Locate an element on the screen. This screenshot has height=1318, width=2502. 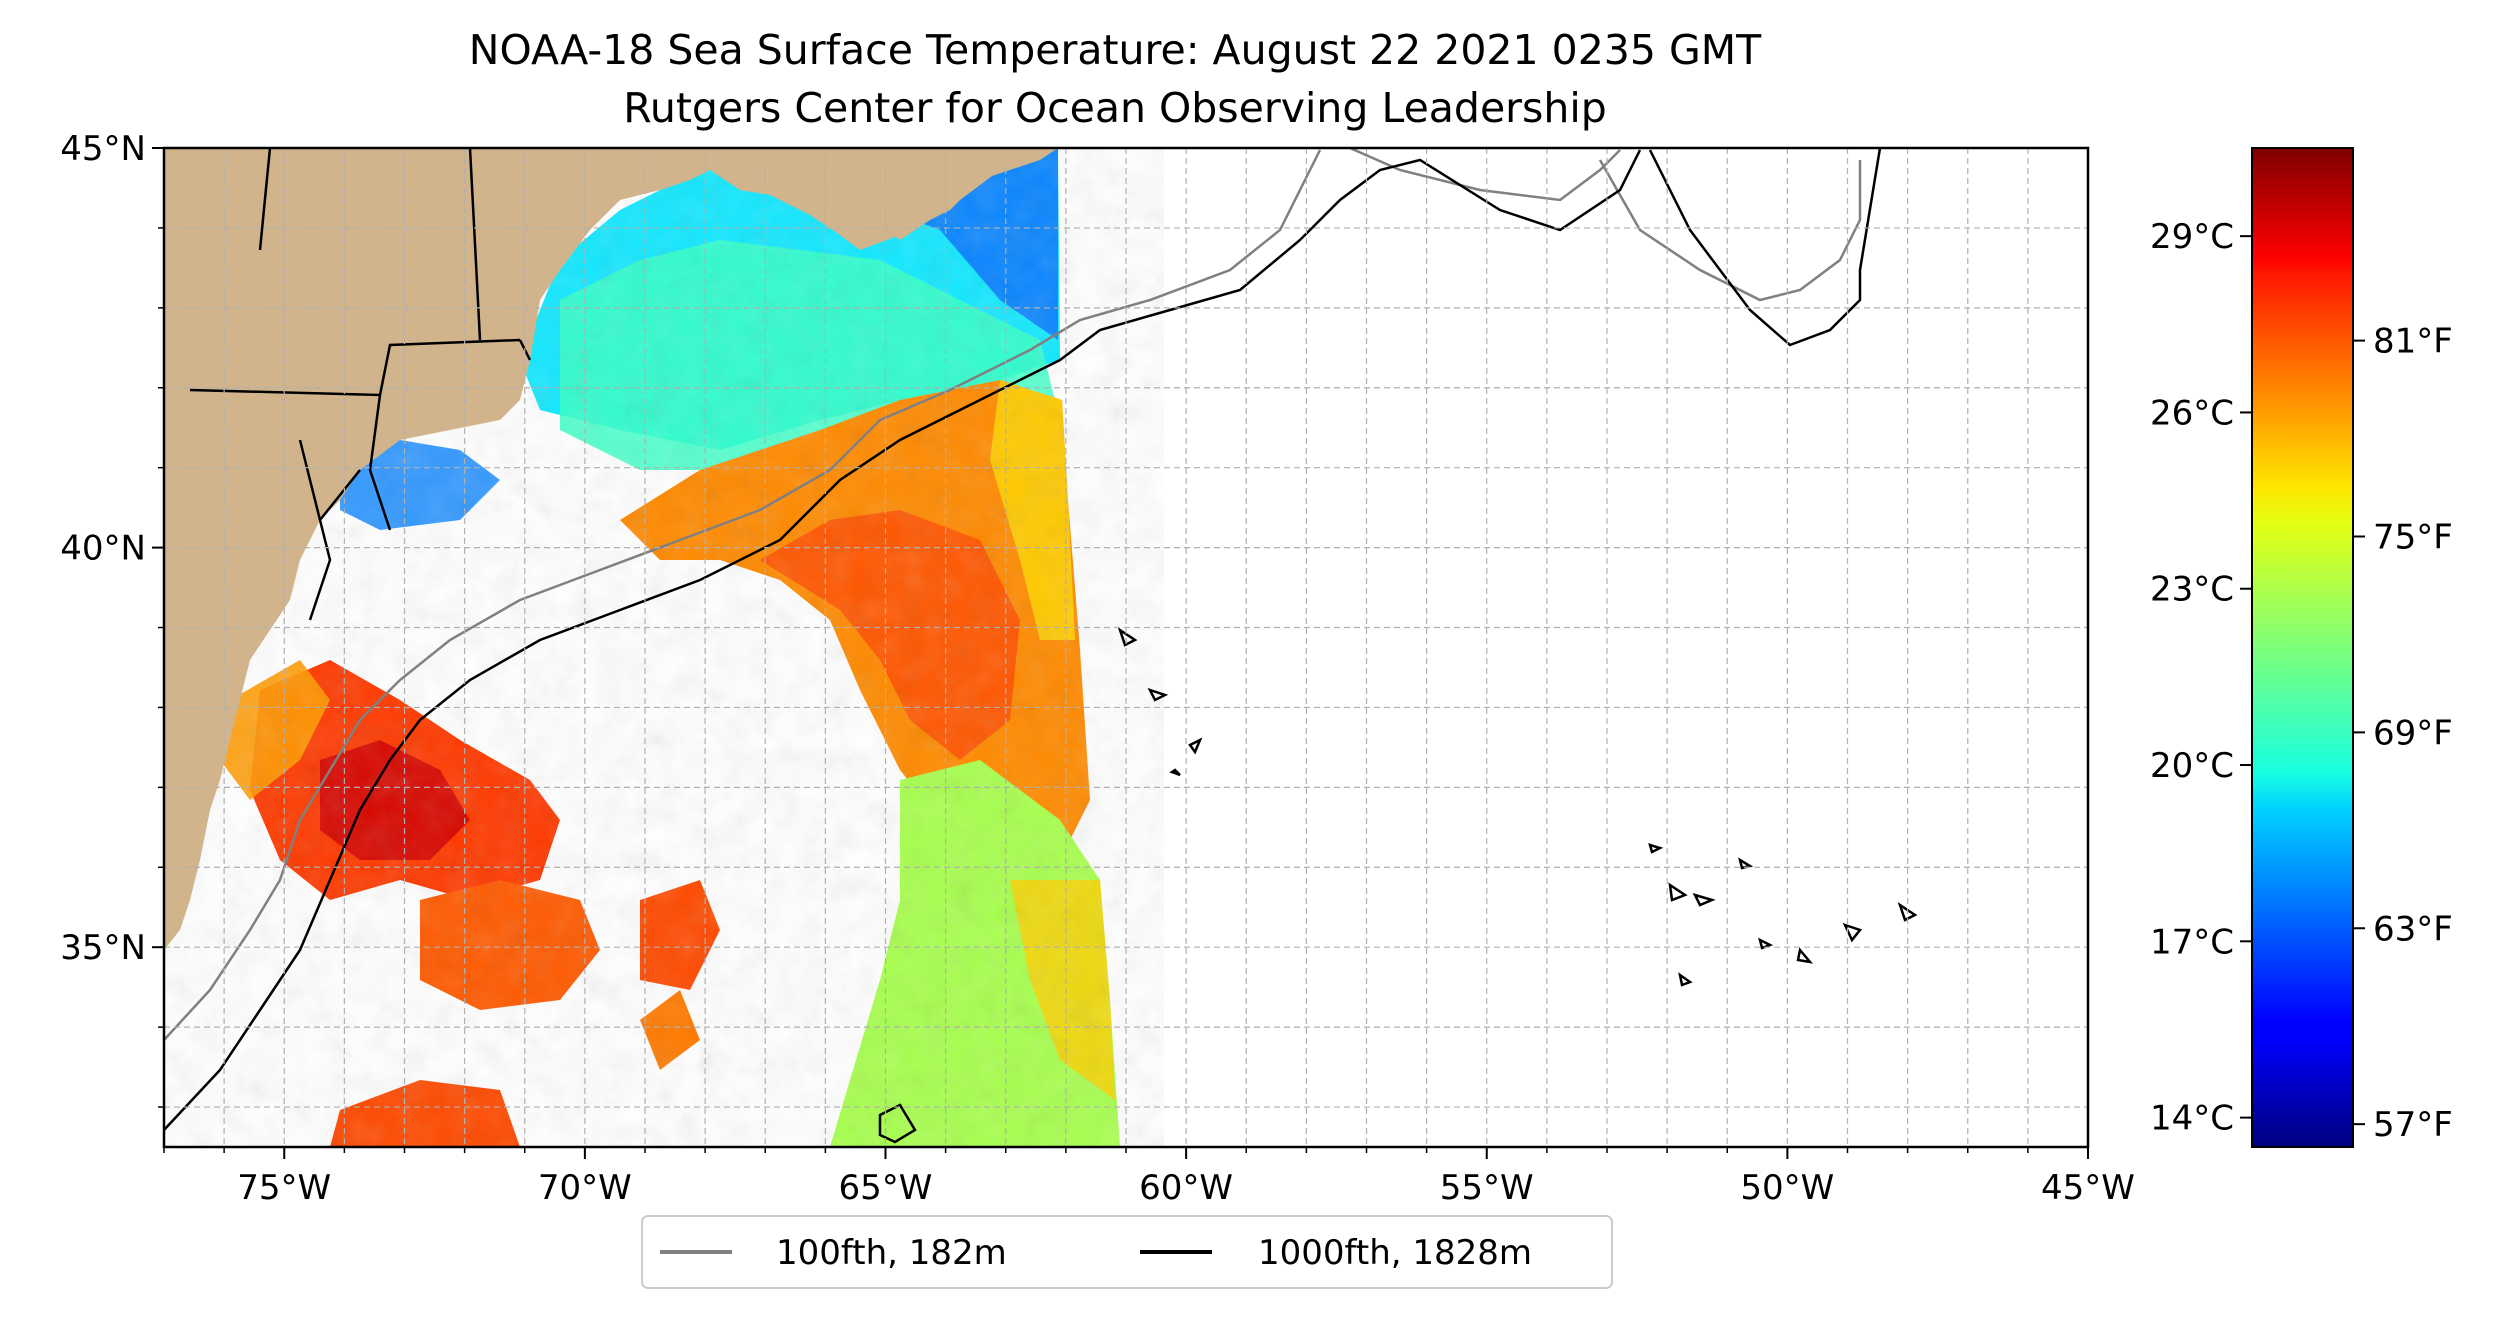
lon-tick-label: 55°W is located at coordinates (1487, 1188).